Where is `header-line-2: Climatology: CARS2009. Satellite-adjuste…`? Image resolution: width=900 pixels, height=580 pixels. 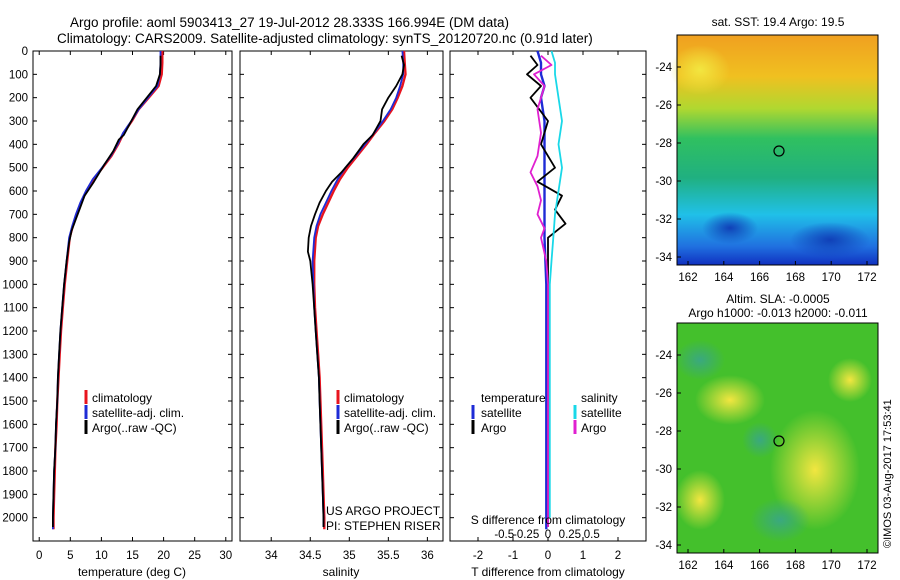 header-line-2: Climatology: CARS2009. Satellite-adjuste… is located at coordinates (325, 38).